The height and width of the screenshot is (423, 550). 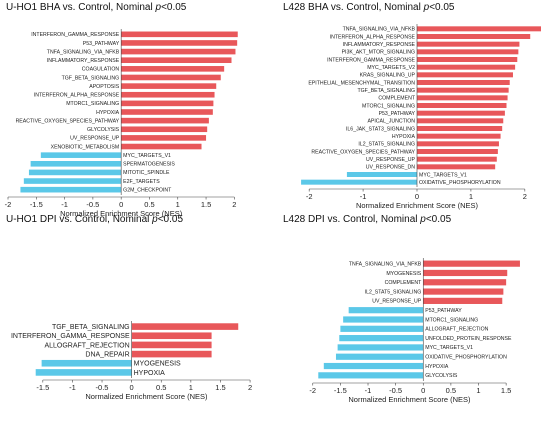 What do you see at coordinates (101, 70) in the screenshot?
I see `category-label: COAGULATION` at bounding box center [101, 70].